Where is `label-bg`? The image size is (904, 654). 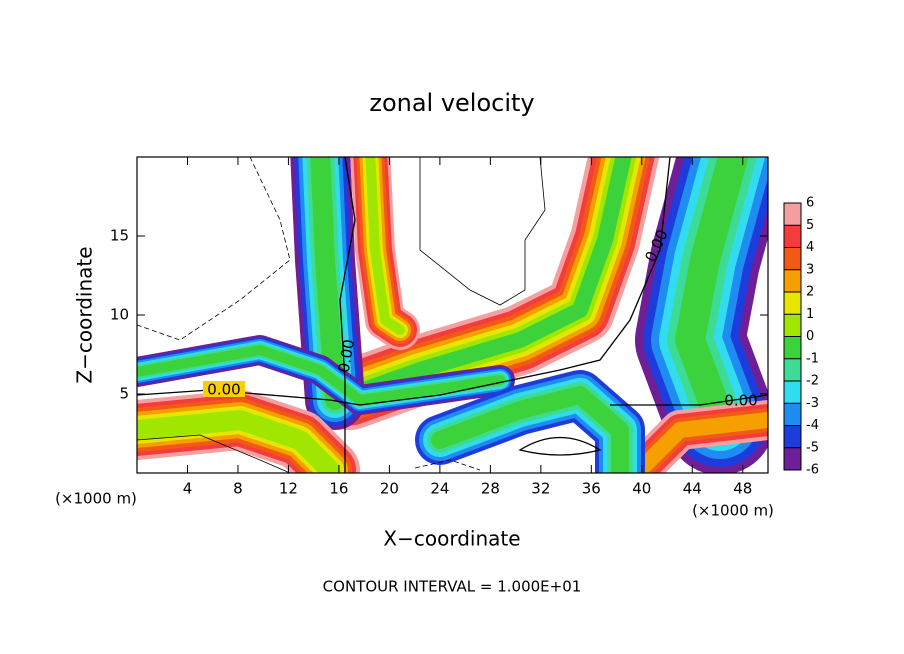
label-bg is located at coordinates (224, 389).